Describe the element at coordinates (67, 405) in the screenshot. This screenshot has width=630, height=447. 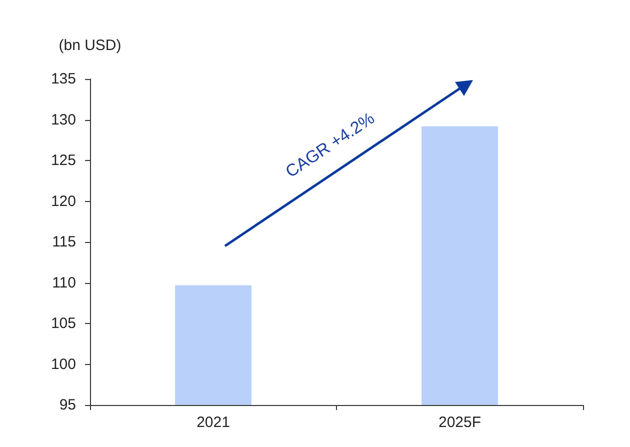
I see `y-tick-label: 95` at that location.